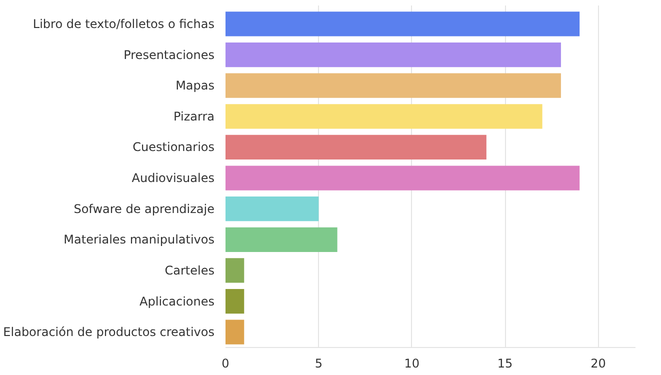  What do you see at coordinates (505, 363) in the screenshot?
I see `x-tick-label: 15` at bounding box center [505, 363].